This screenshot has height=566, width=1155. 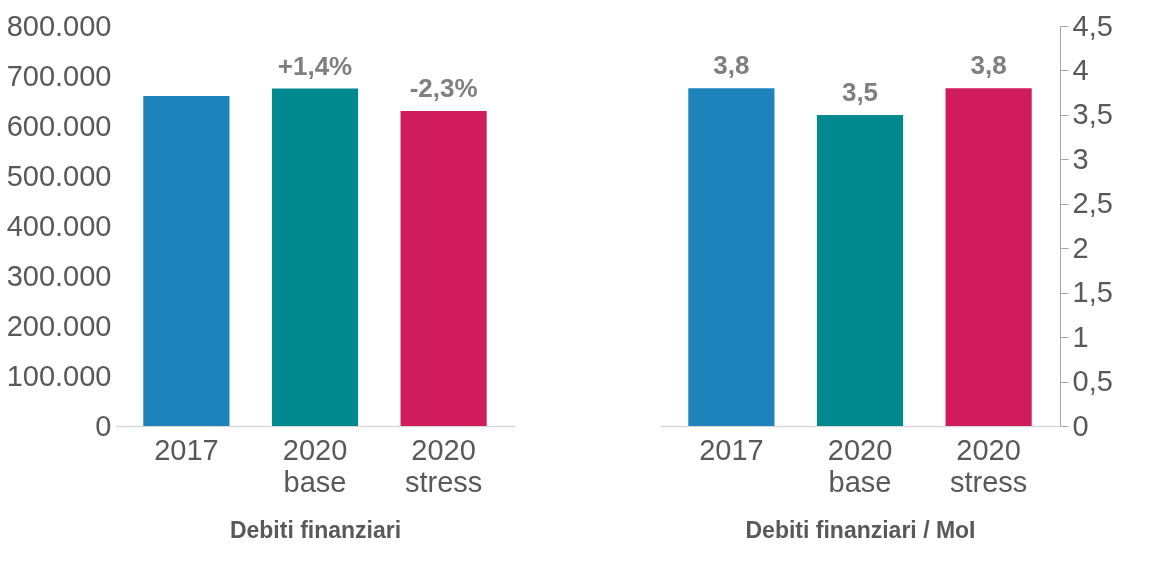 What do you see at coordinates (315, 65) in the screenshot?
I see `annotation: +1,4%` at bounding box center [315, 65].